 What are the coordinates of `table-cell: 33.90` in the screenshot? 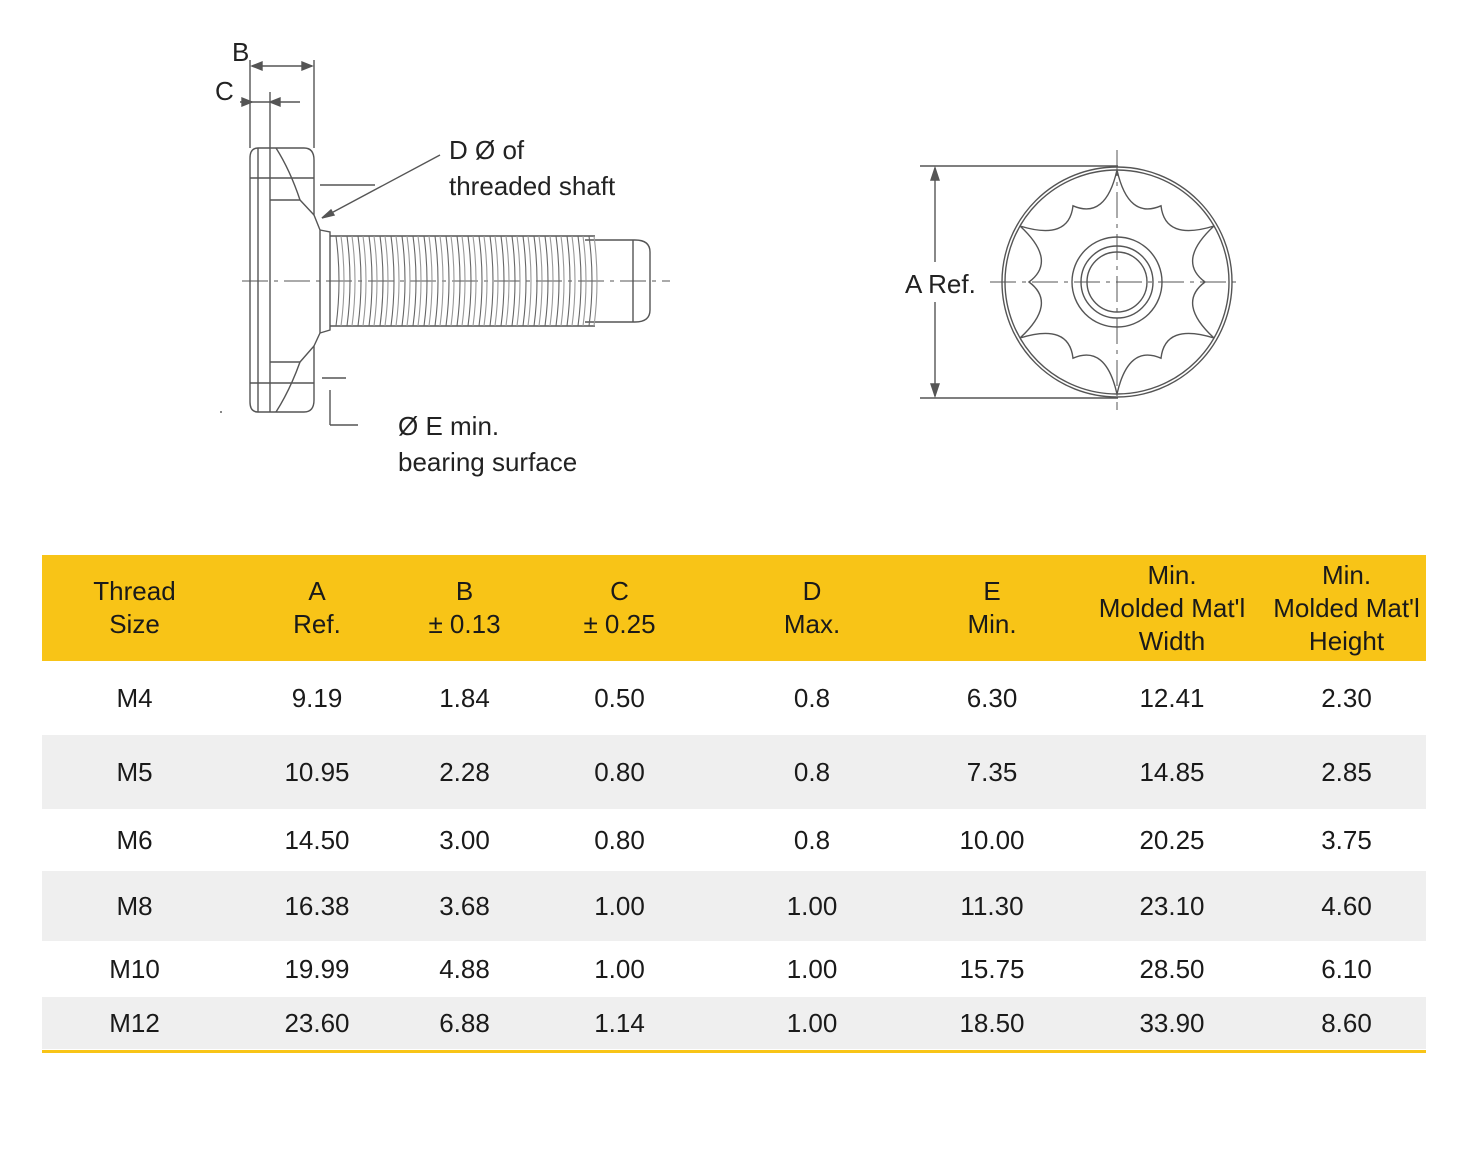 It's located at (1172, 1022).